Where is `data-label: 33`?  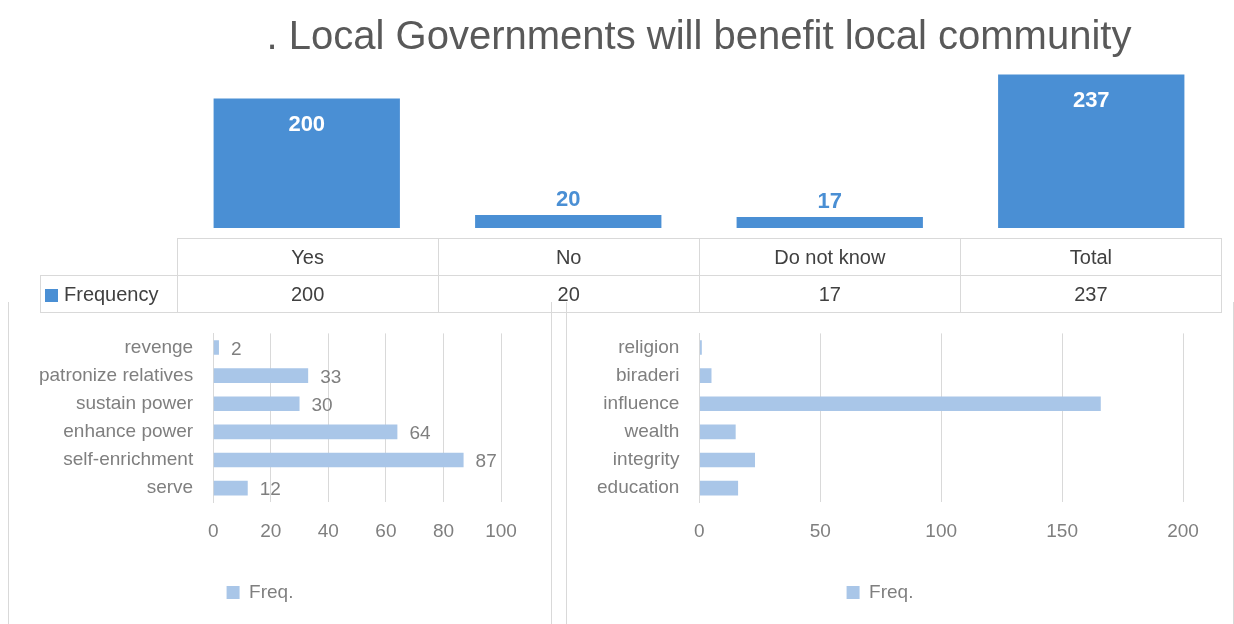
data-label: 33 is located at coordinates (331, 376).